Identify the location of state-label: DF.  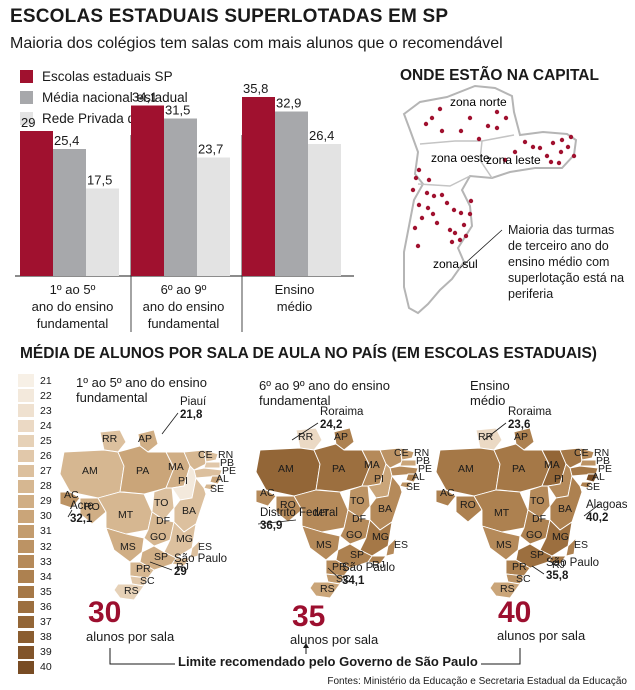
(163, 521).